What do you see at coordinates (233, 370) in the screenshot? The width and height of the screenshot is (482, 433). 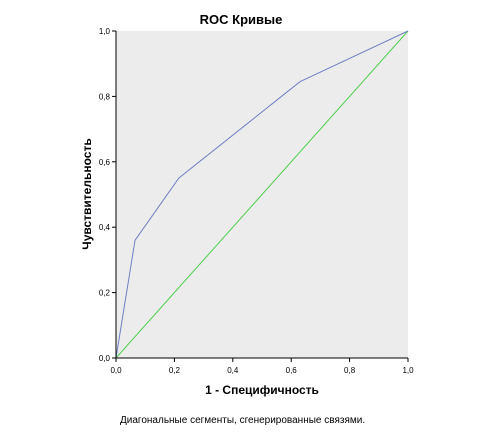 I see `x-tick-label: 0,4` at bounding box center [233, 370].